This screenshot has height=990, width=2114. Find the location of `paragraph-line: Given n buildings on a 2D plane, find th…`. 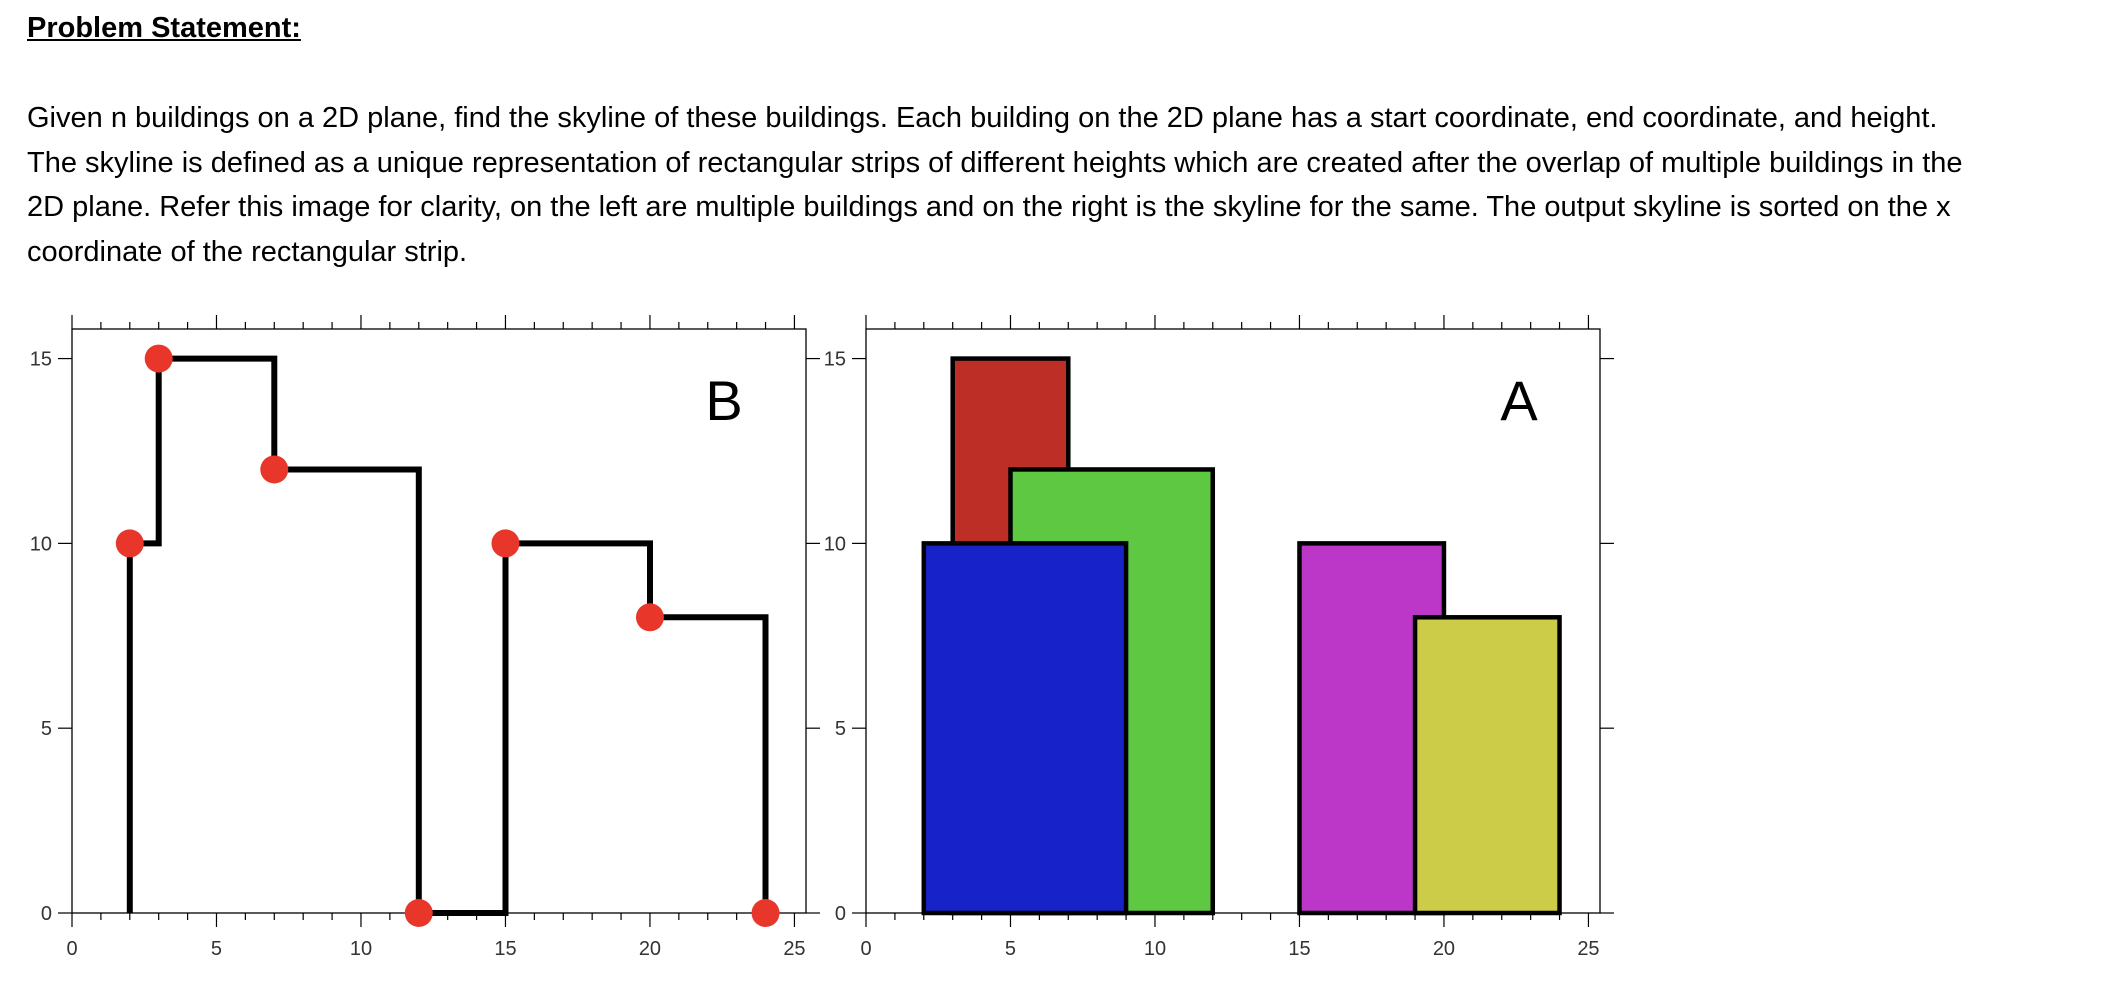

paragraph-line: Given n buildings on a 2D plane, find th… is located at coordinates (982, 118).